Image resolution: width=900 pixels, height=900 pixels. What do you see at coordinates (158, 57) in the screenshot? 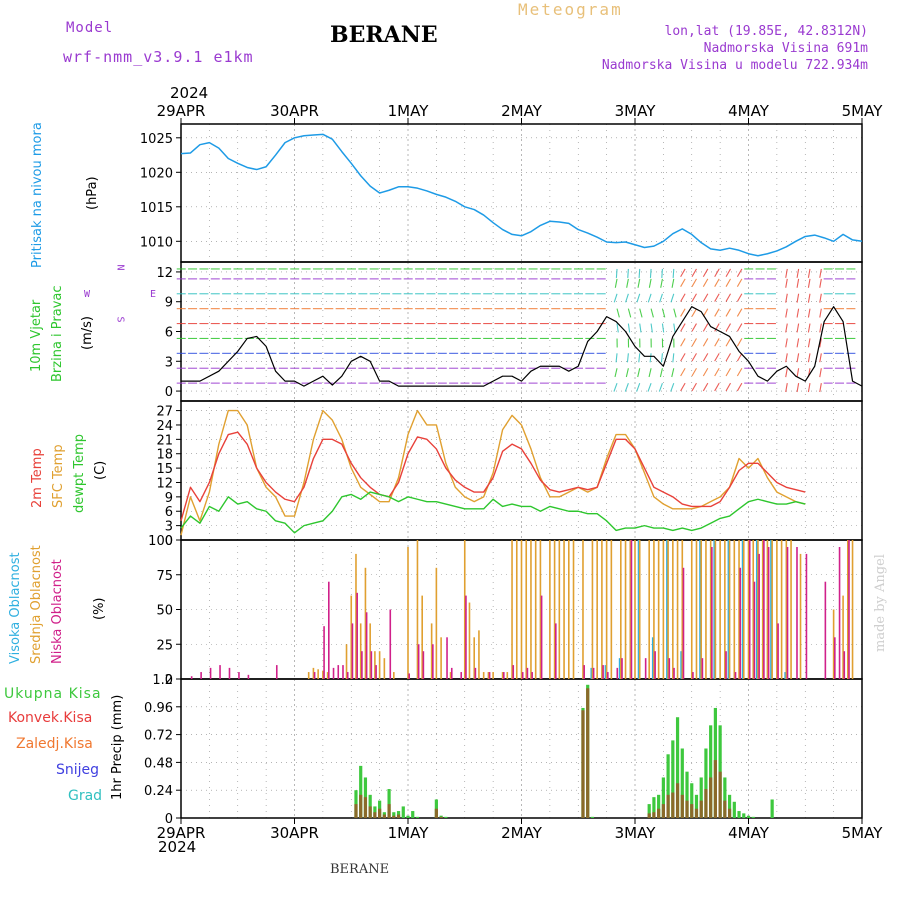
I see `model-name: wrf-nmm_v3.9.1 e1km` at bounding box center [158, 57].